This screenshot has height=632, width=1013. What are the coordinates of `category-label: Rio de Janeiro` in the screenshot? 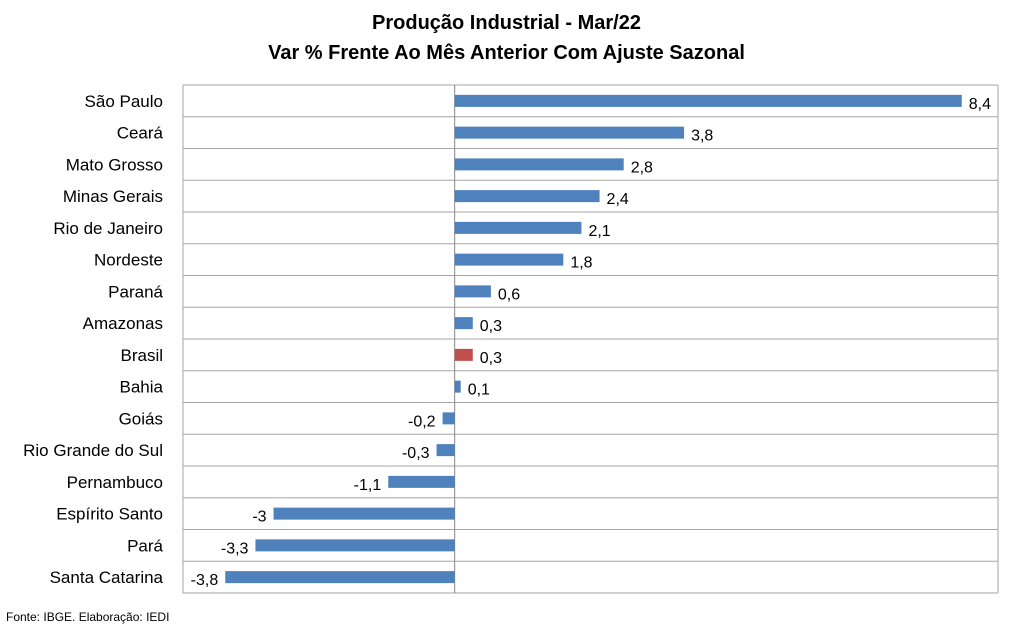 It's located at (108, 228).